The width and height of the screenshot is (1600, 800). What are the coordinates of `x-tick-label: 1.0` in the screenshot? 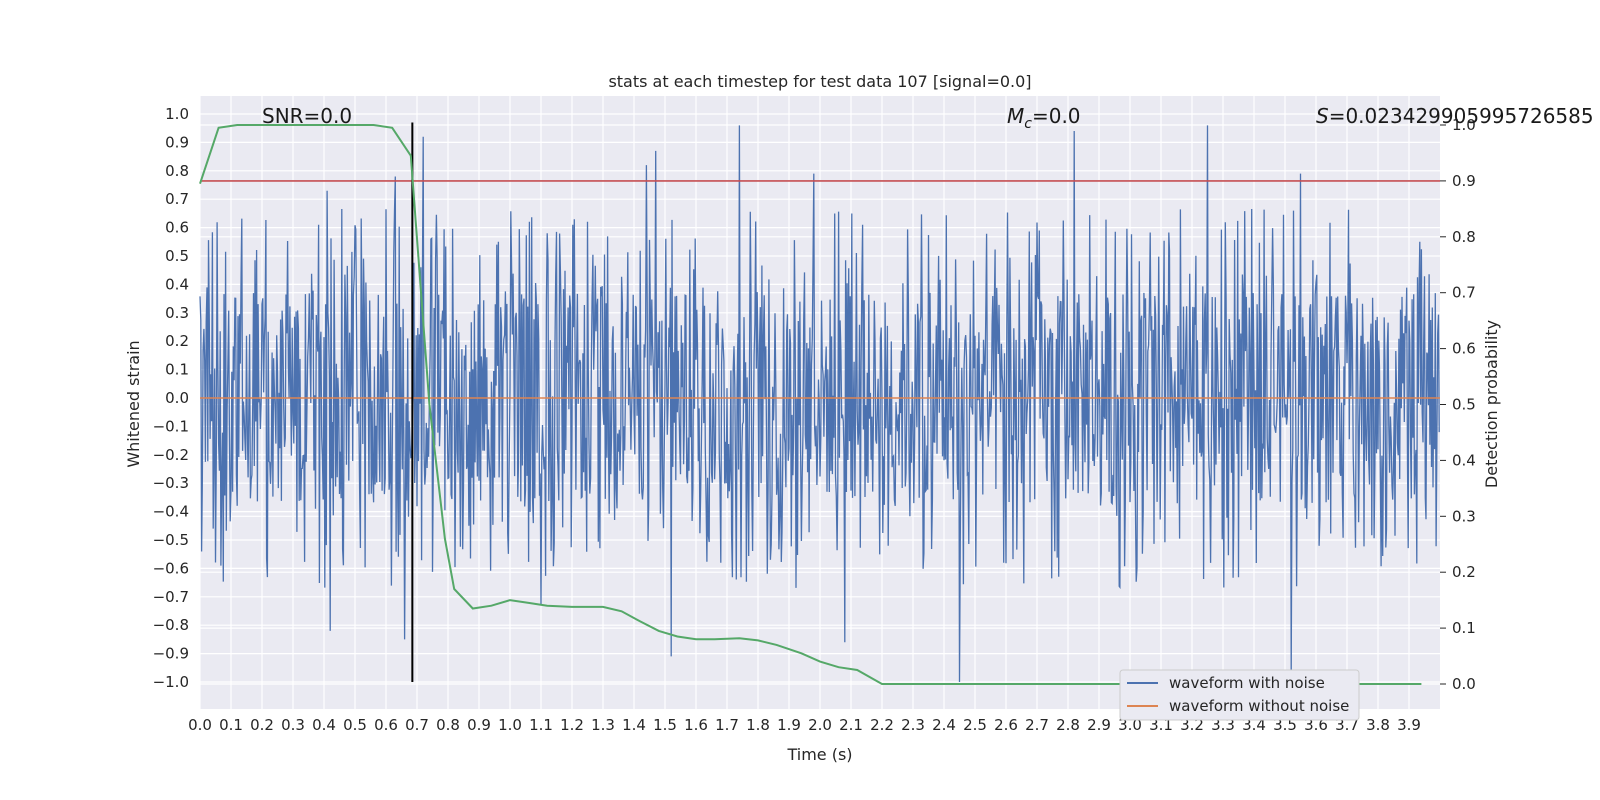 It's located at (510, 725).